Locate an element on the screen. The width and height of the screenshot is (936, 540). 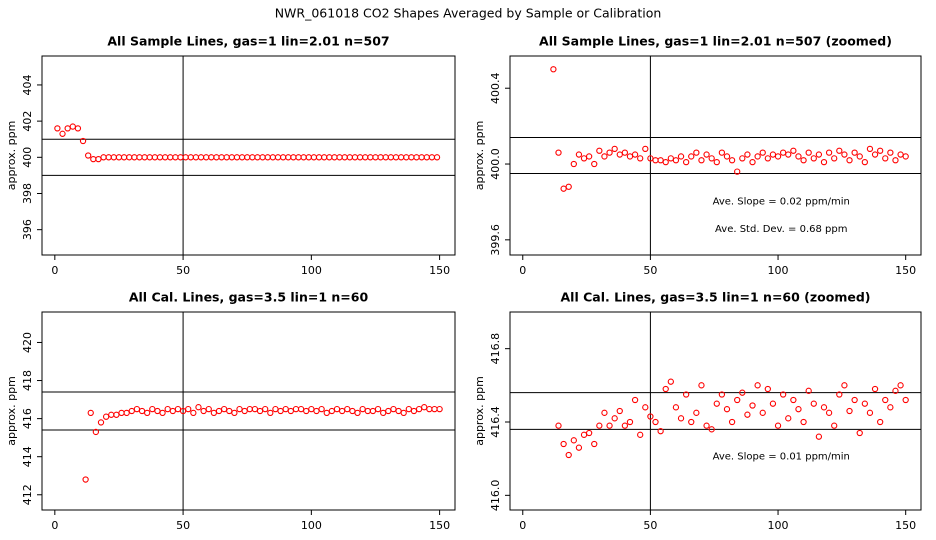
x-tick-label: 100 is located at coordinates (311, 270).